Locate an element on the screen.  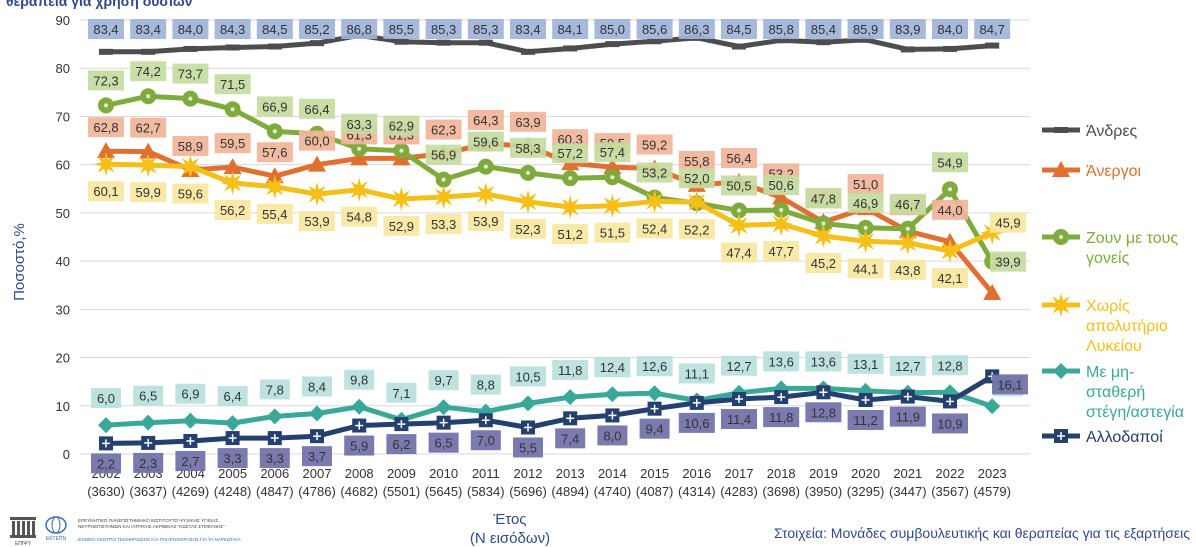
data-label: 63,3 is located at coordinates (359, 123).